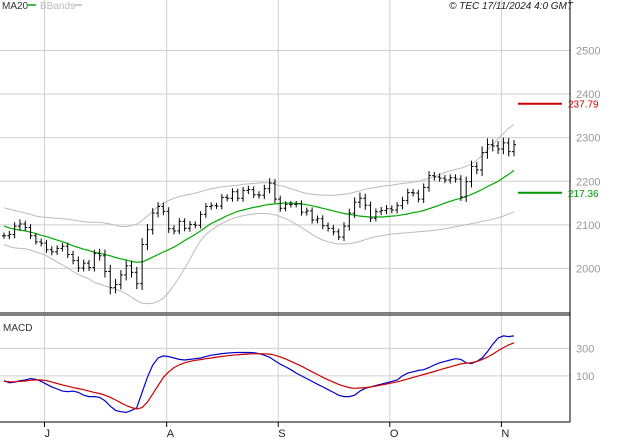 The height and width of the screenshot is (440, 627). I want to click on macd-y-tick-label: 300, so click(585, 349).